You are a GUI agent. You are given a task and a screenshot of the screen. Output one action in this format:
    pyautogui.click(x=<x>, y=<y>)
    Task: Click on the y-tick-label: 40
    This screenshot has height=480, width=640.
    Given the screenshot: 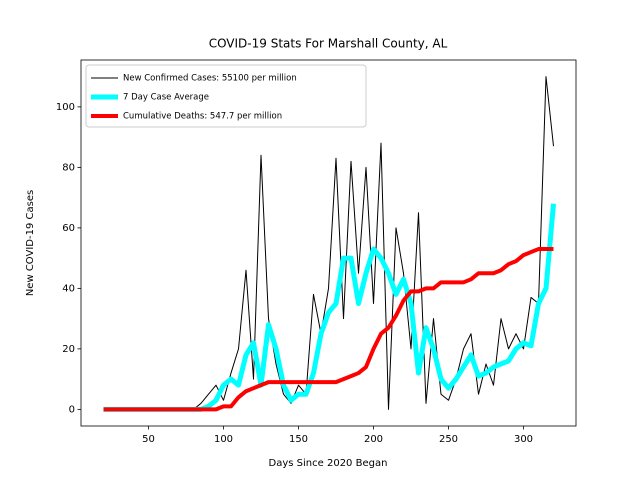 What is the action you would take?
    pyautogui.click(x=68, y=288)
    